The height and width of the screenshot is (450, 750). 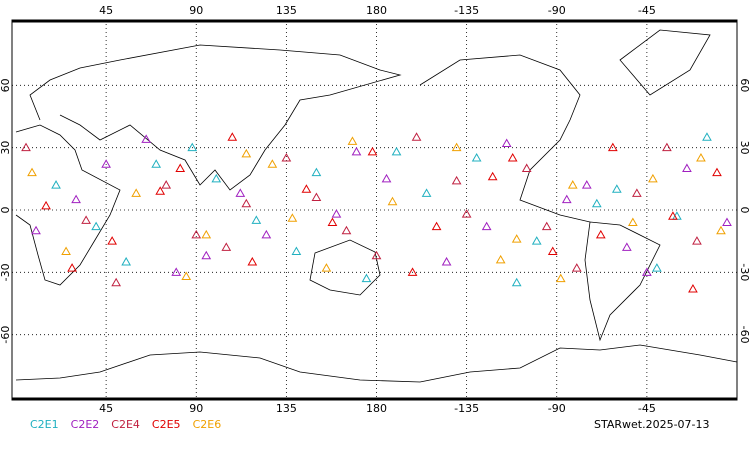 What do you see at coordinates (647, 10) in the screenshot?
I see `x-tick-label-top: -45` at bounding box center [647, 10].